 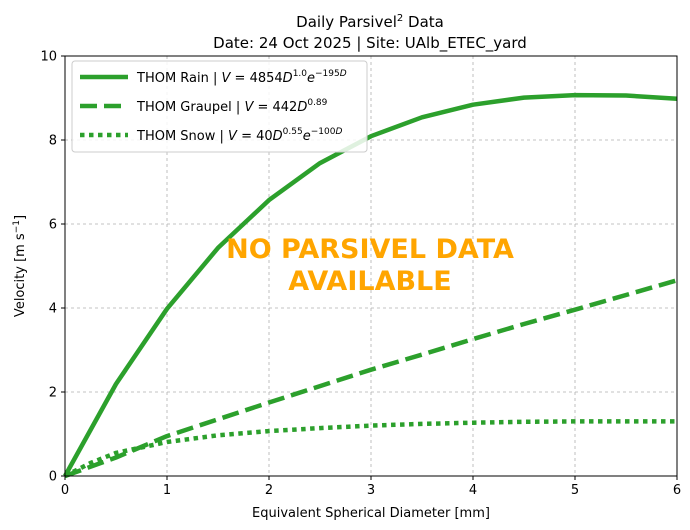 What do you see at coordinates (473, 490) in the screenshot?
I see `x-tick-label: 4` at bounding box center [473, 490].